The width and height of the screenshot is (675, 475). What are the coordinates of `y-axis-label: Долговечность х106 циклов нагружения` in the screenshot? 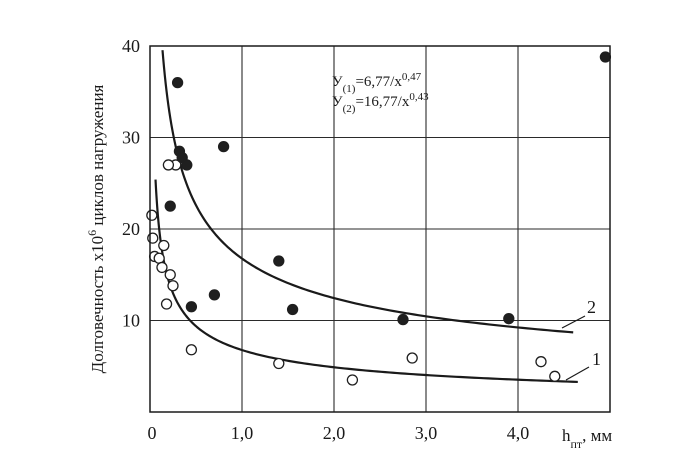 It's located at (96, 228).